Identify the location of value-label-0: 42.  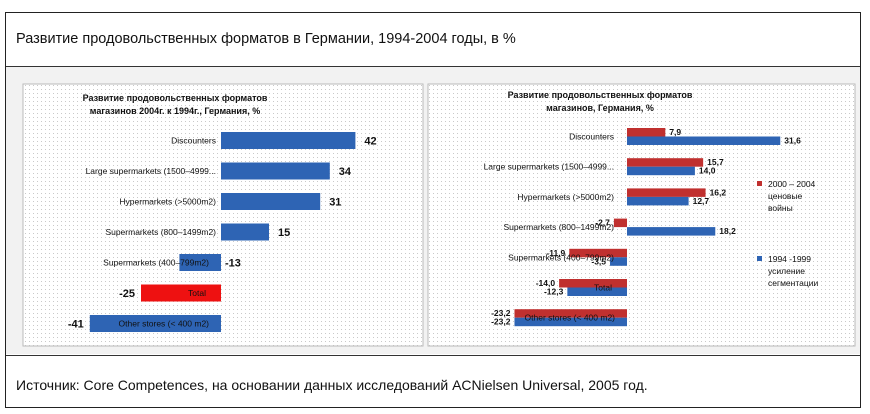
(370, 142).